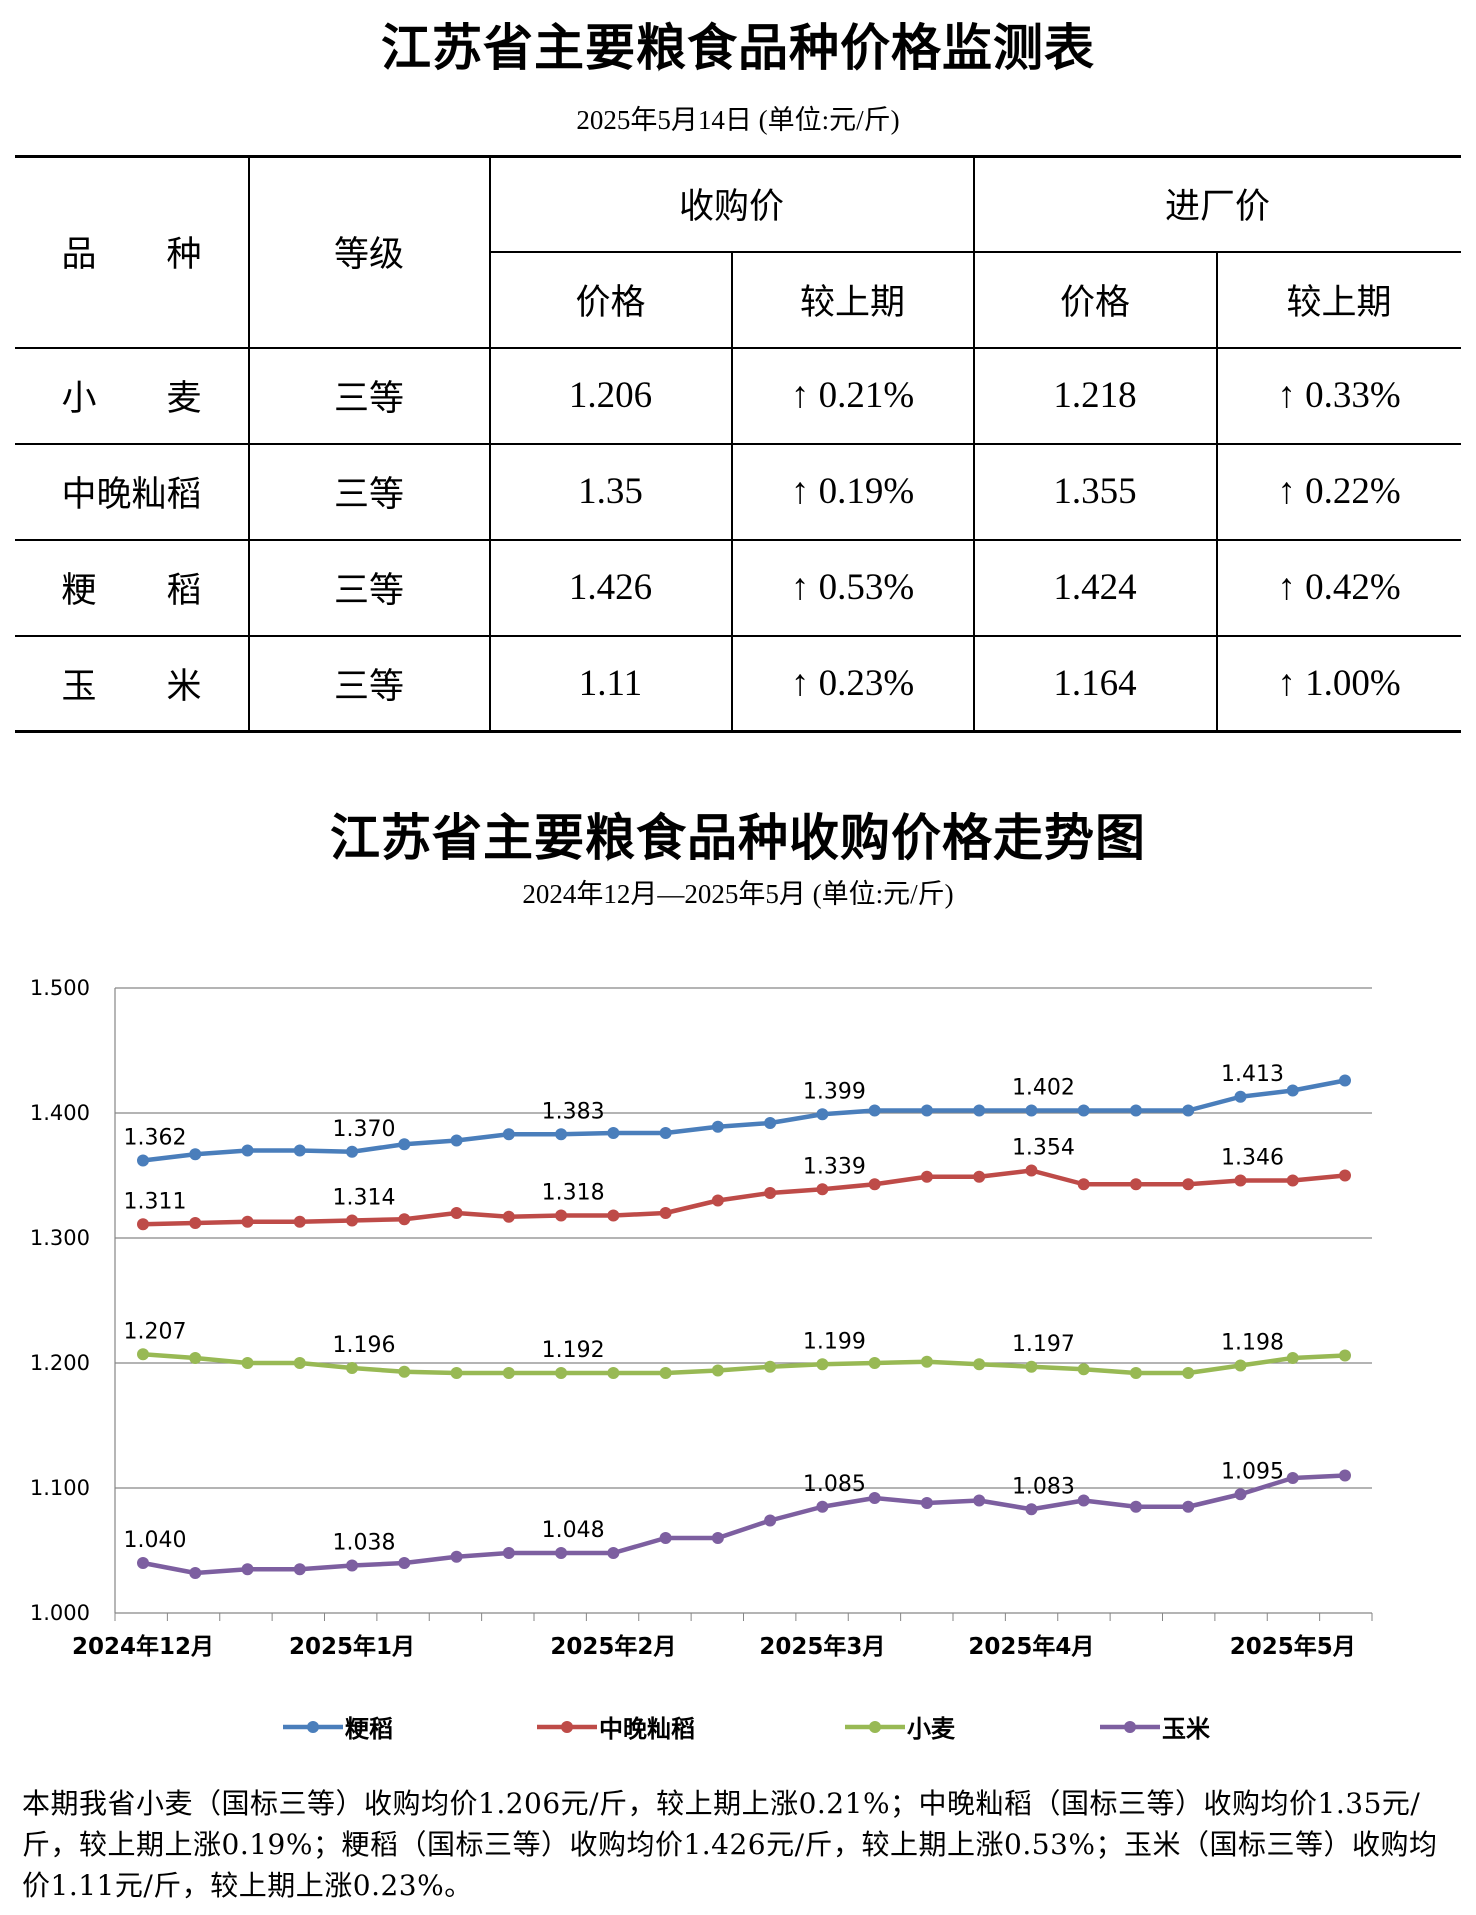 The height and width of the screenshot is (1915, 1476). Describe the element at coordinates (364, 1198) in the screenshot. I see `data-label: 1.314` at that location.